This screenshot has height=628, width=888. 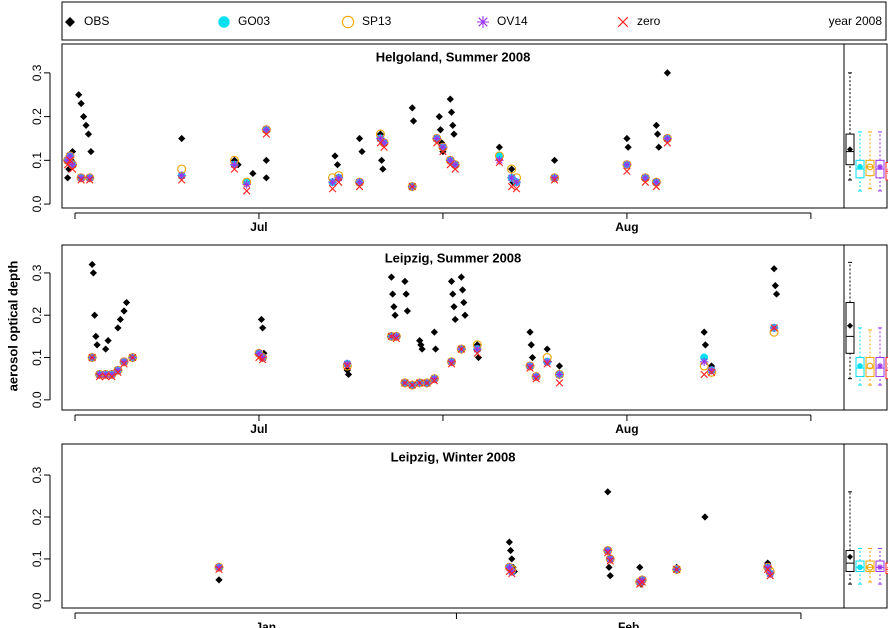 What do you see at coordinates (37, 558) in the screenshot?
I see `y-tick-label: 0.1` at bounding box center [37, 558].